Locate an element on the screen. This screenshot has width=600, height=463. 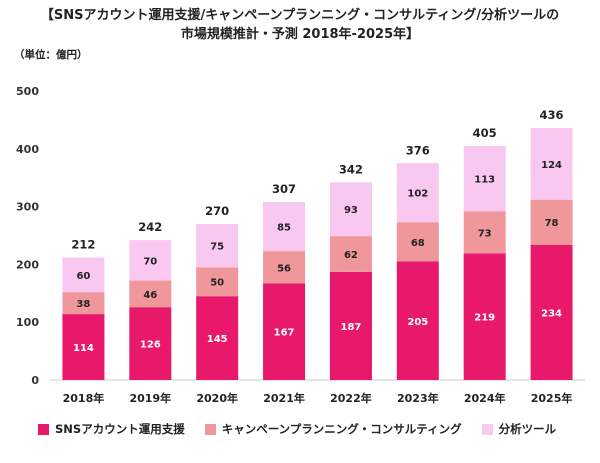
data-label-tool: 124 is located at coordinates (551, 165).